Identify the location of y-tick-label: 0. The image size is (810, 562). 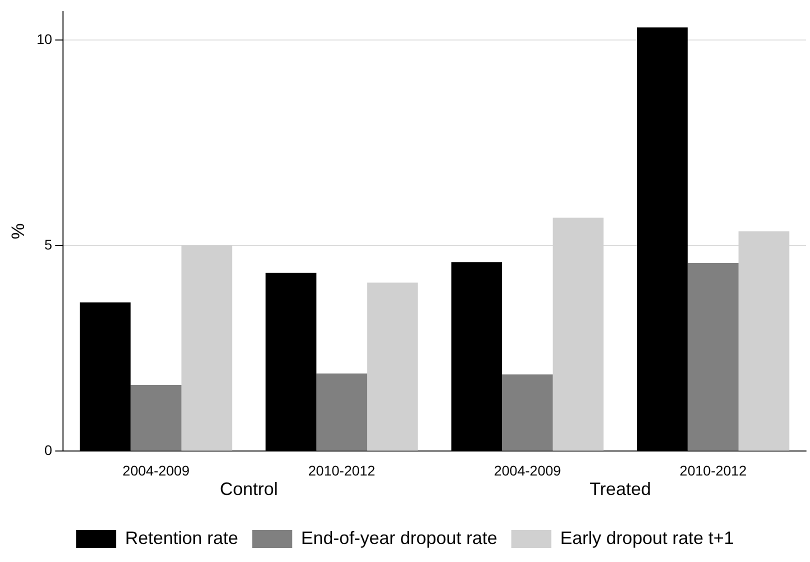
(48, 450).